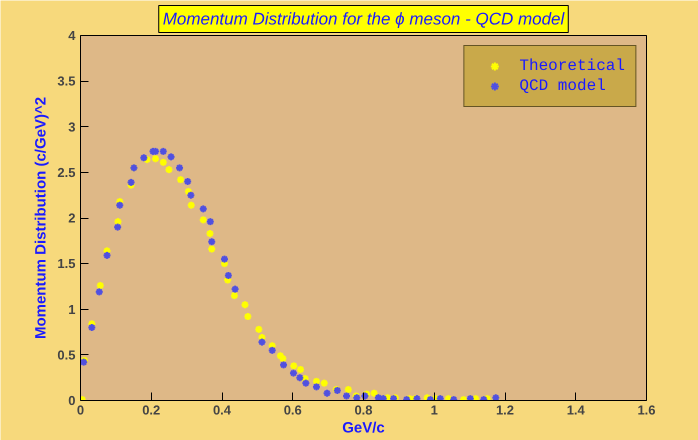 The image size is (698, 440). I want to click on y-tick-label: 1, so click(72, 309).